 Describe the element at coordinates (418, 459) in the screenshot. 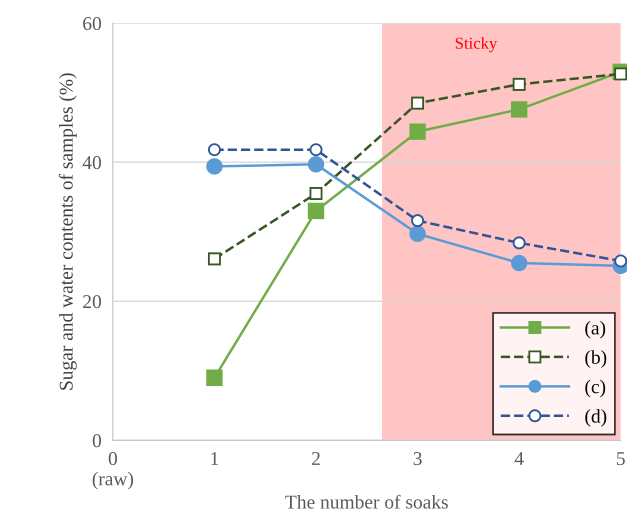

I see `x-tick-label: 3` at that location.